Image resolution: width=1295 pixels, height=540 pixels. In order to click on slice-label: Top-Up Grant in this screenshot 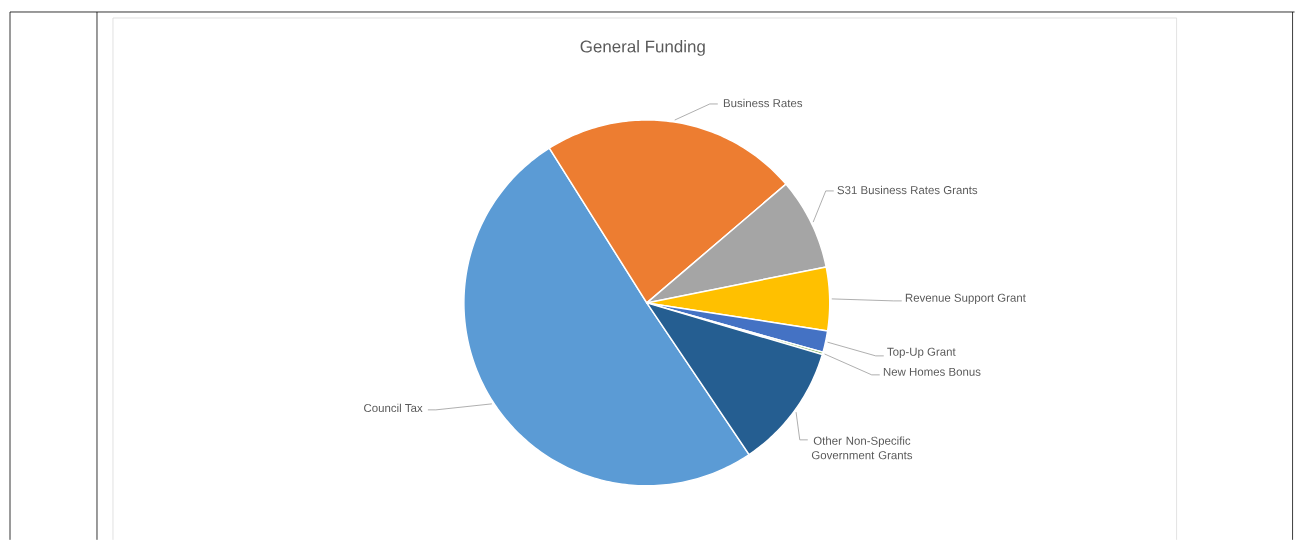, I will do `click(921, 352)`.